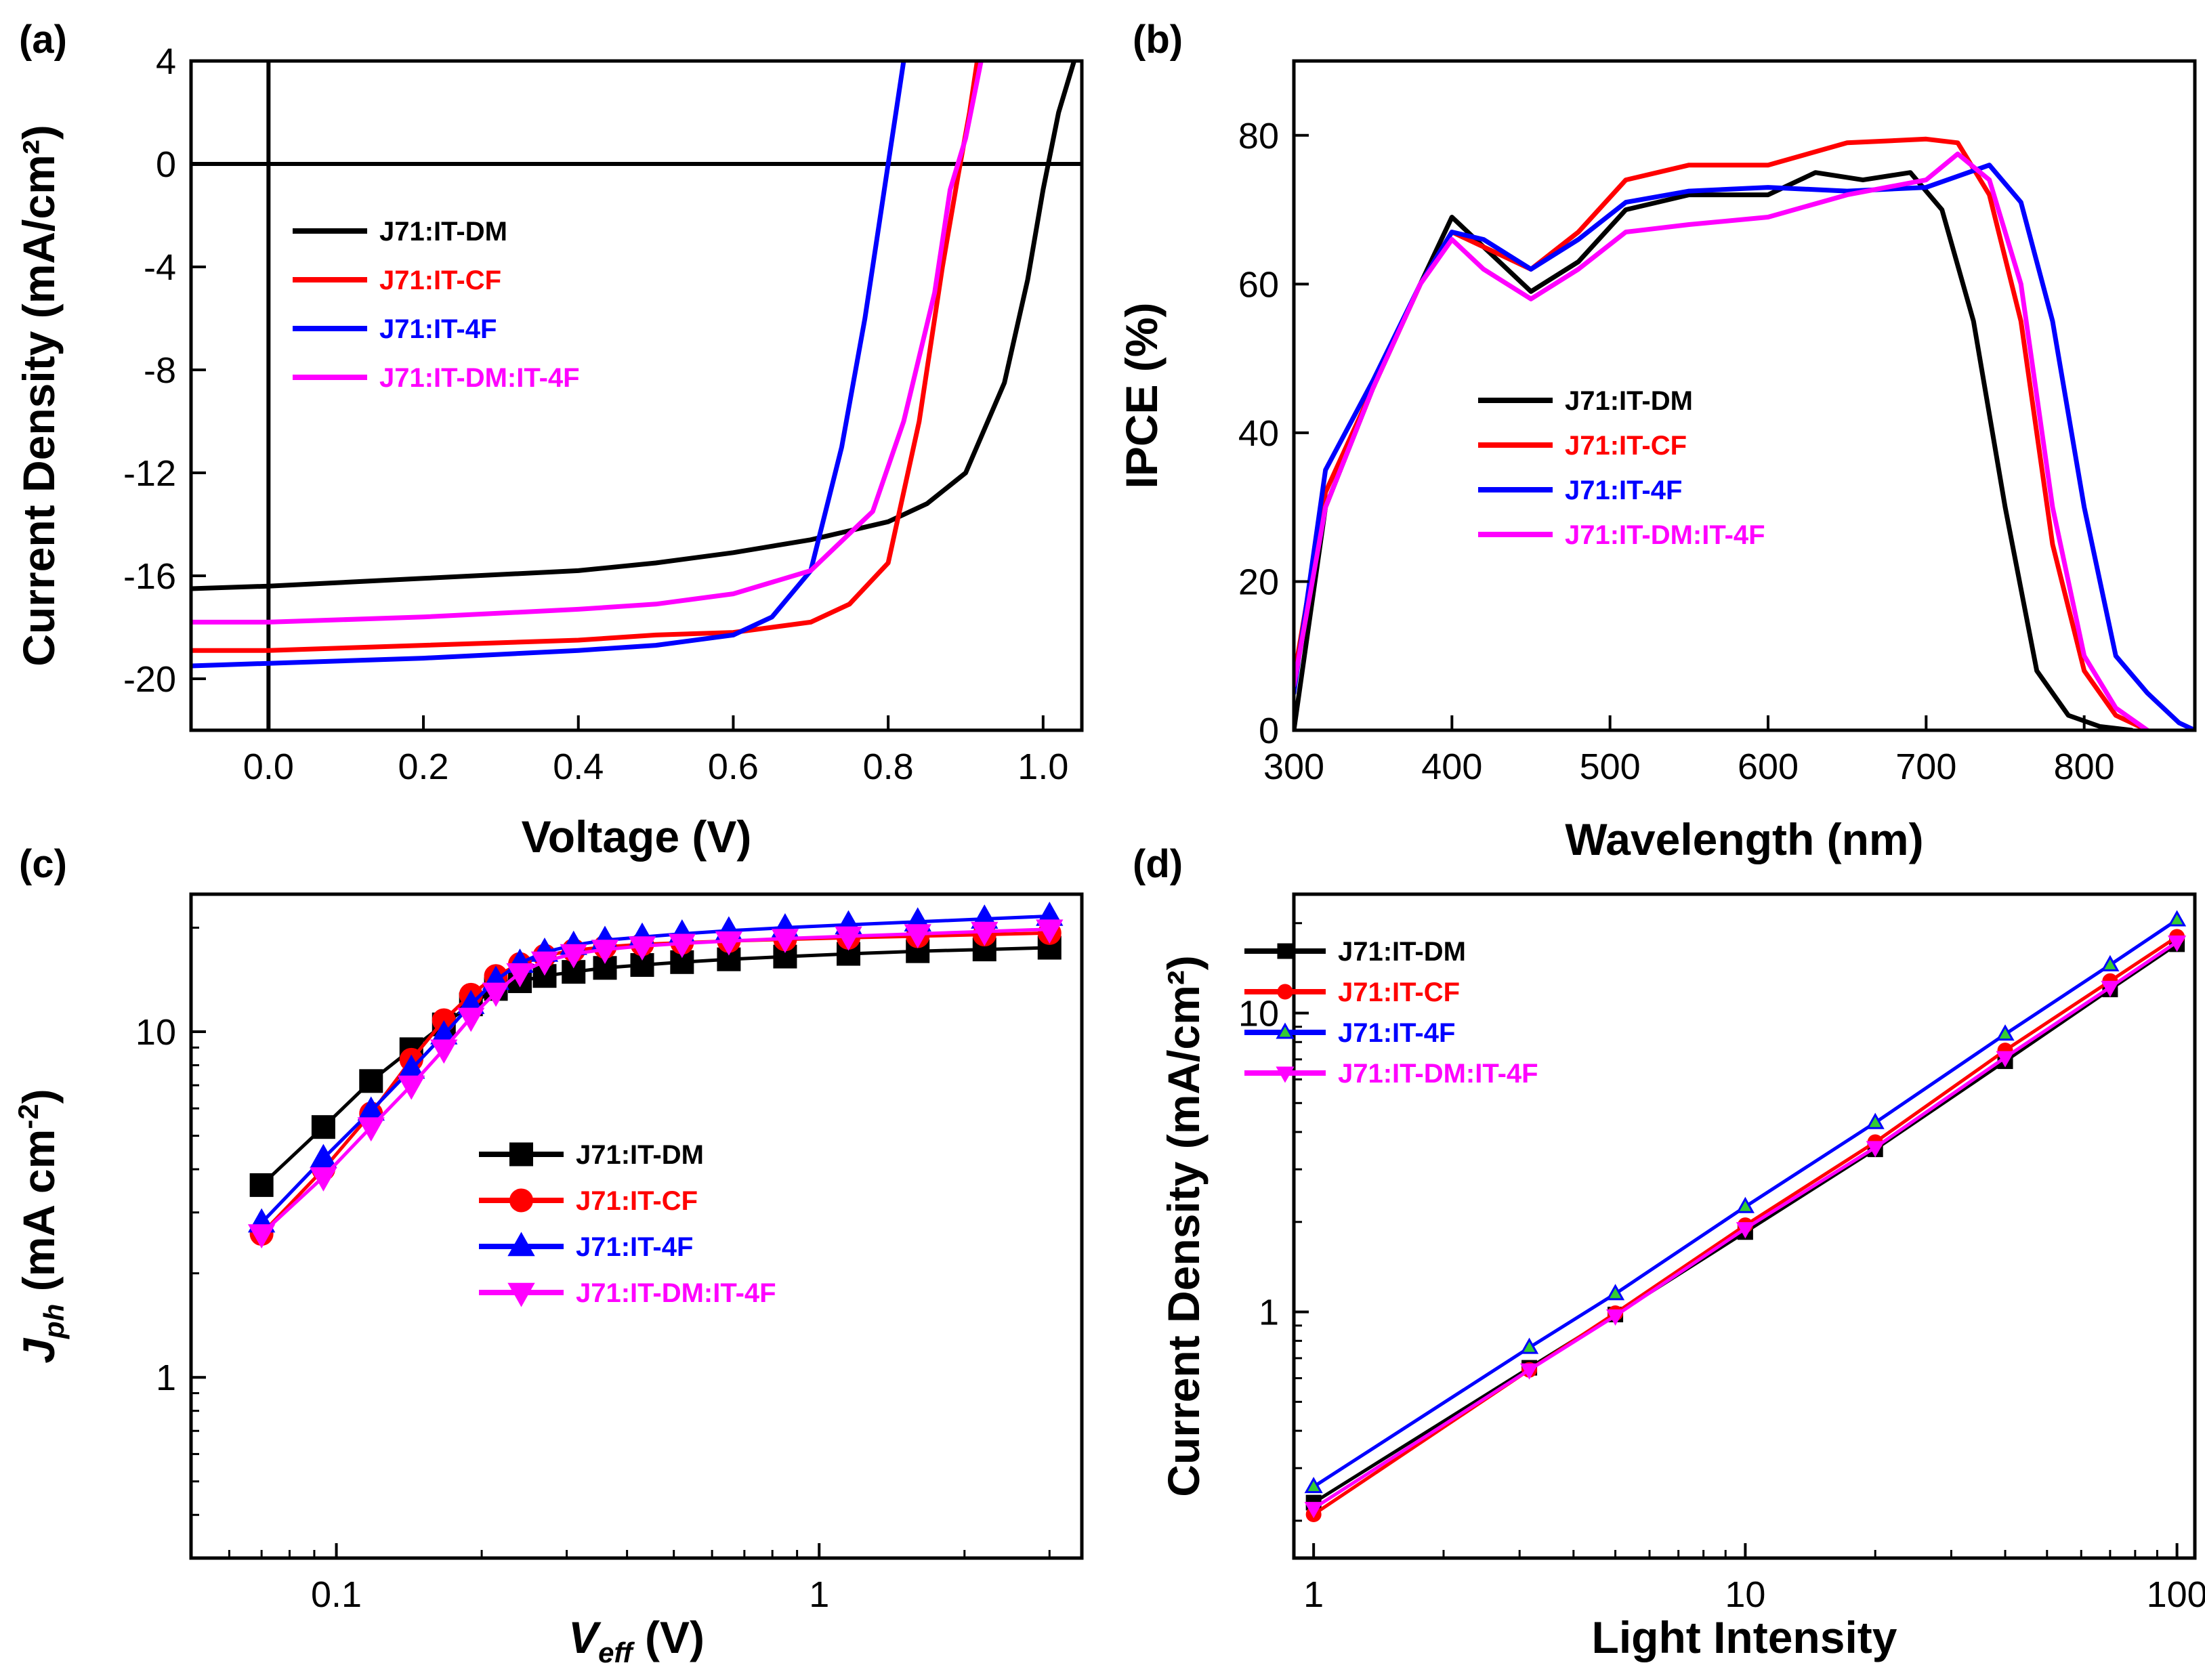 This screenshot has height=1680, width=2205. What do you see at coordinates (438, 329) in the screenshot?
I see `legend-label: J71:IT-4F` at bounding box center [438, 329].